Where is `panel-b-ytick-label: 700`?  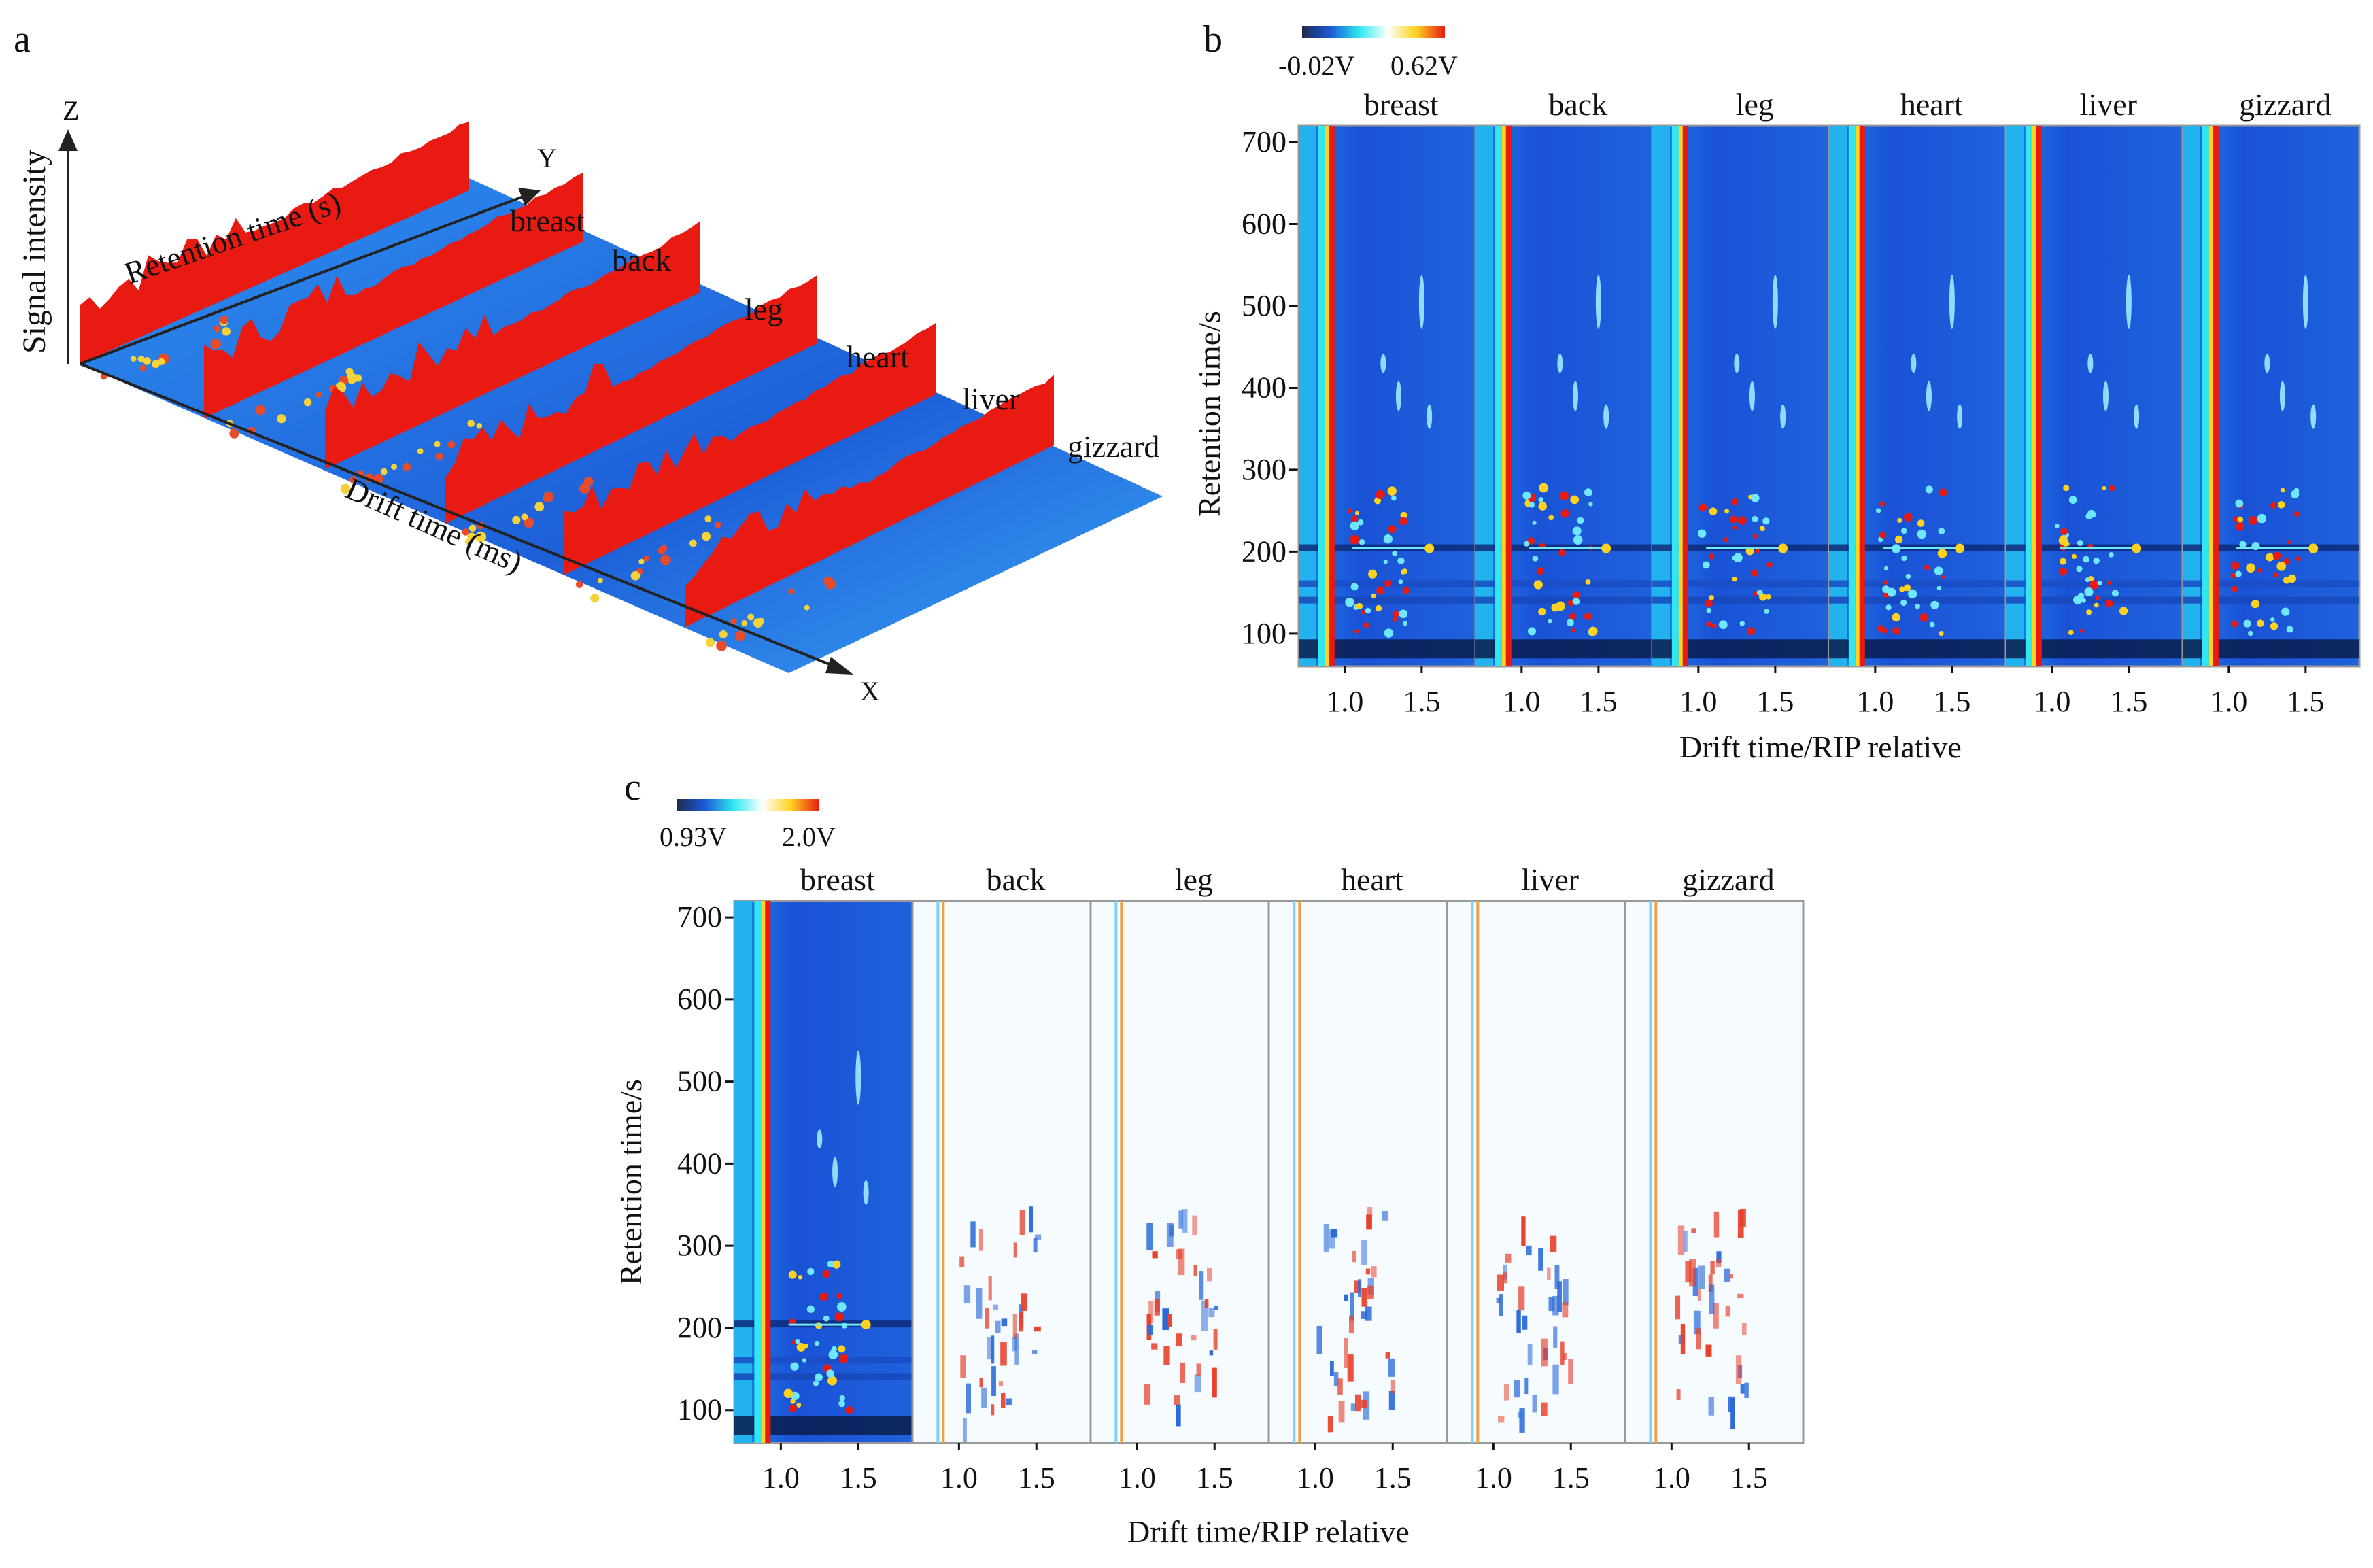 panel-b-ytick-label: 700 is located at coordinates (1264, 141).